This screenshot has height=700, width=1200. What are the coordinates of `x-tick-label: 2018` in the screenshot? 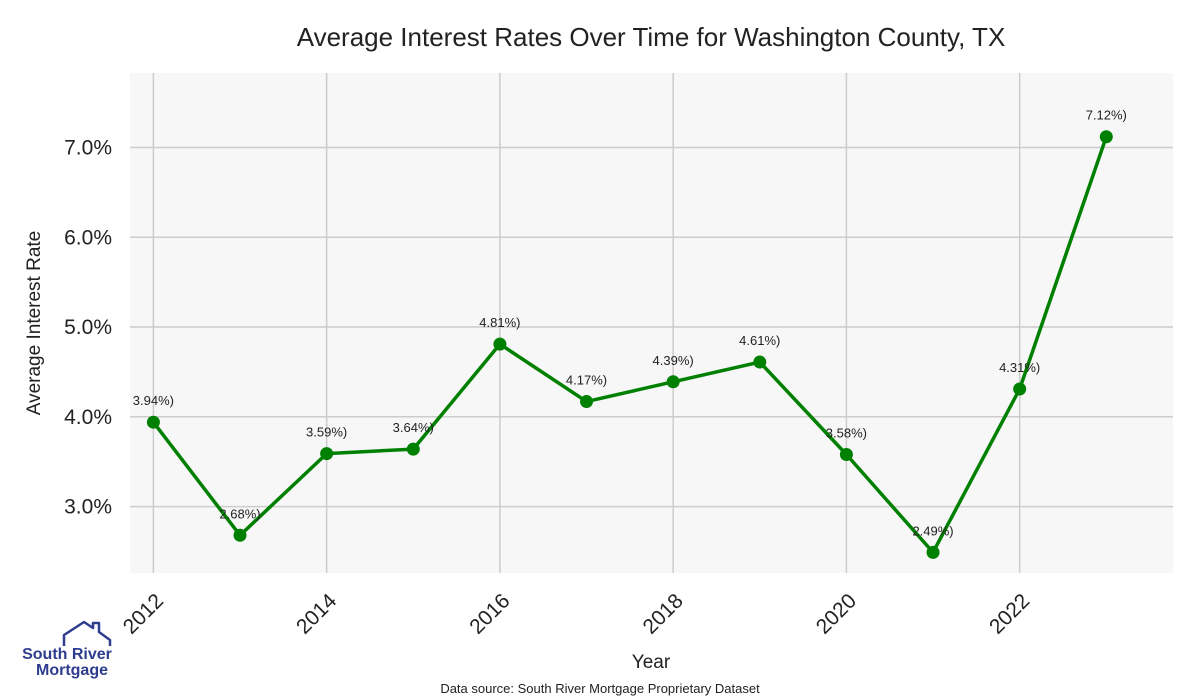 It's located at (663, 613).